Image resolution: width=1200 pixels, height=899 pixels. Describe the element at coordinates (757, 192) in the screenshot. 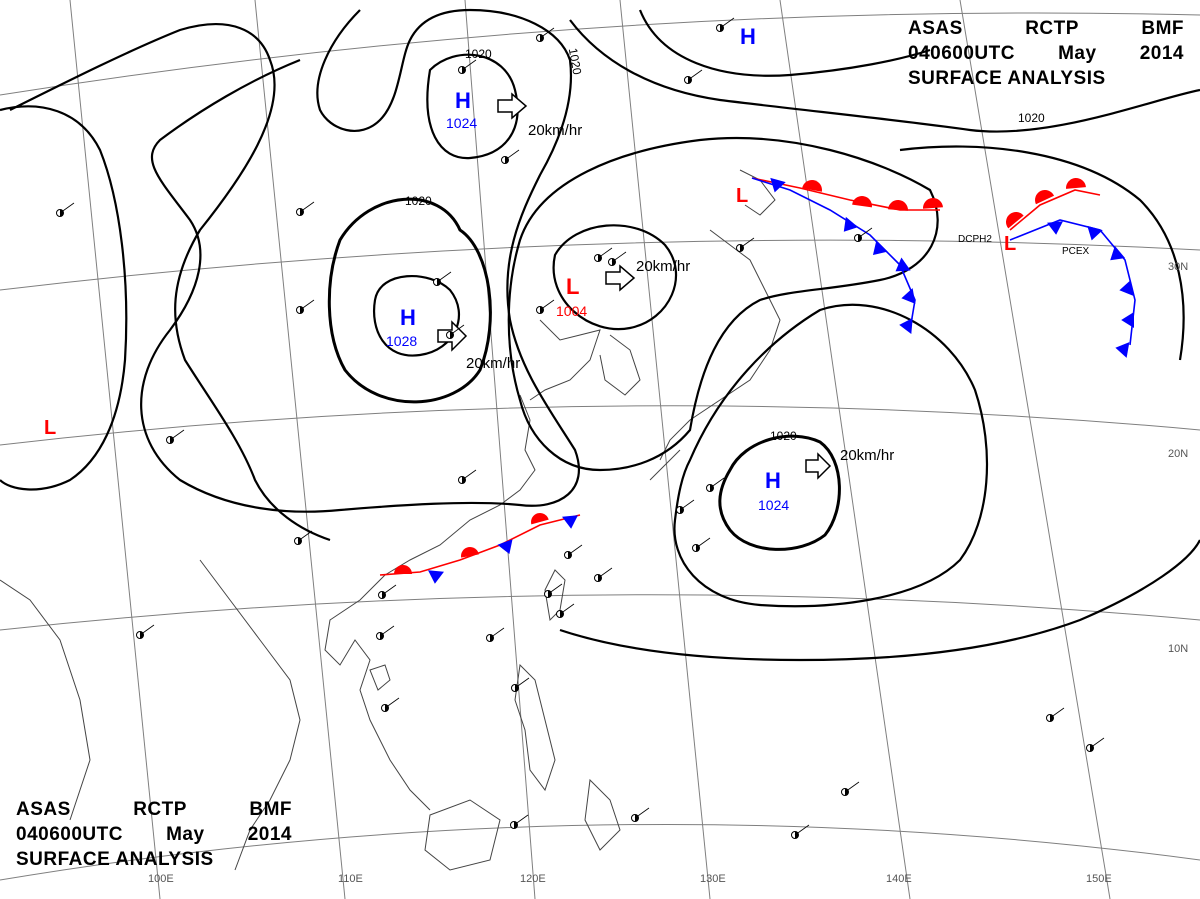

I see `coastline-hokkaido` at that location.